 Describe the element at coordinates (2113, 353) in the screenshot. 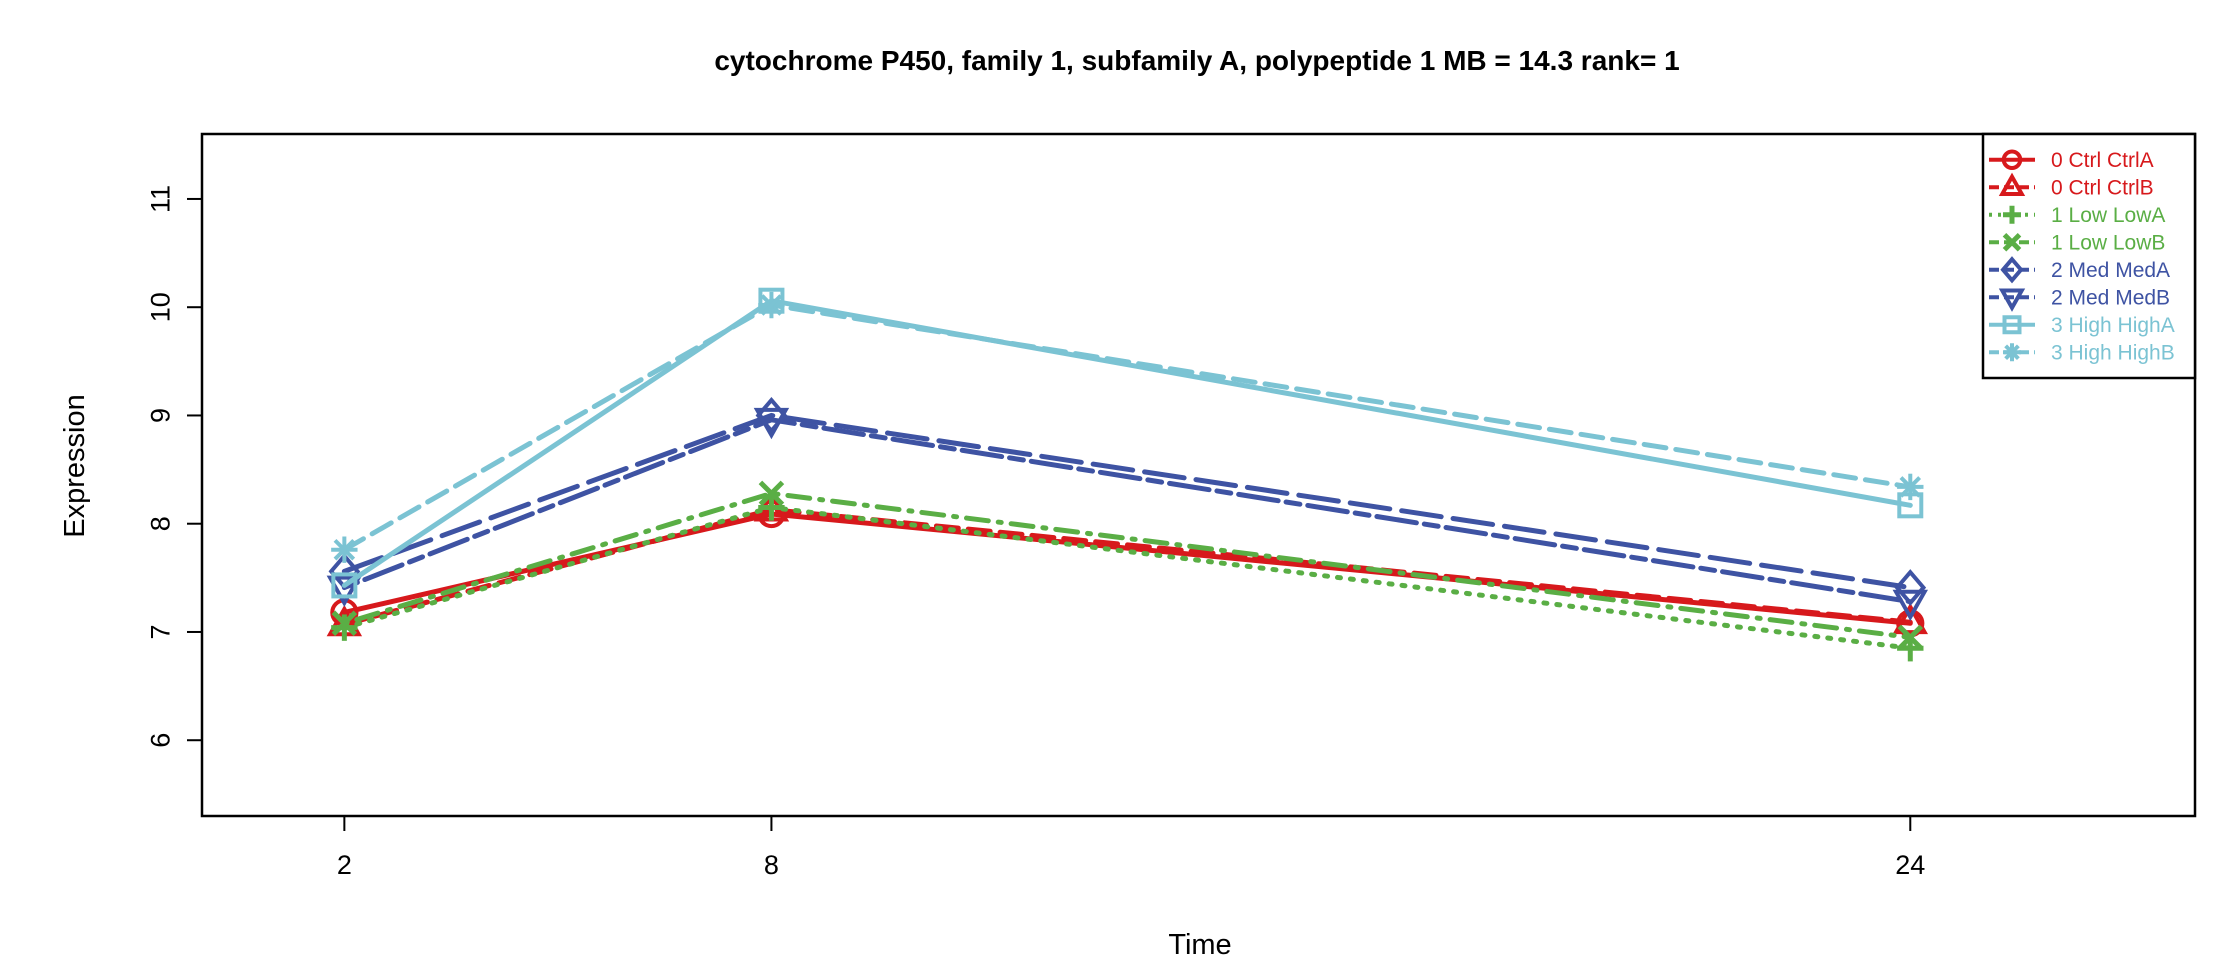

I see `legend-label: 3 High HighB` at that location.